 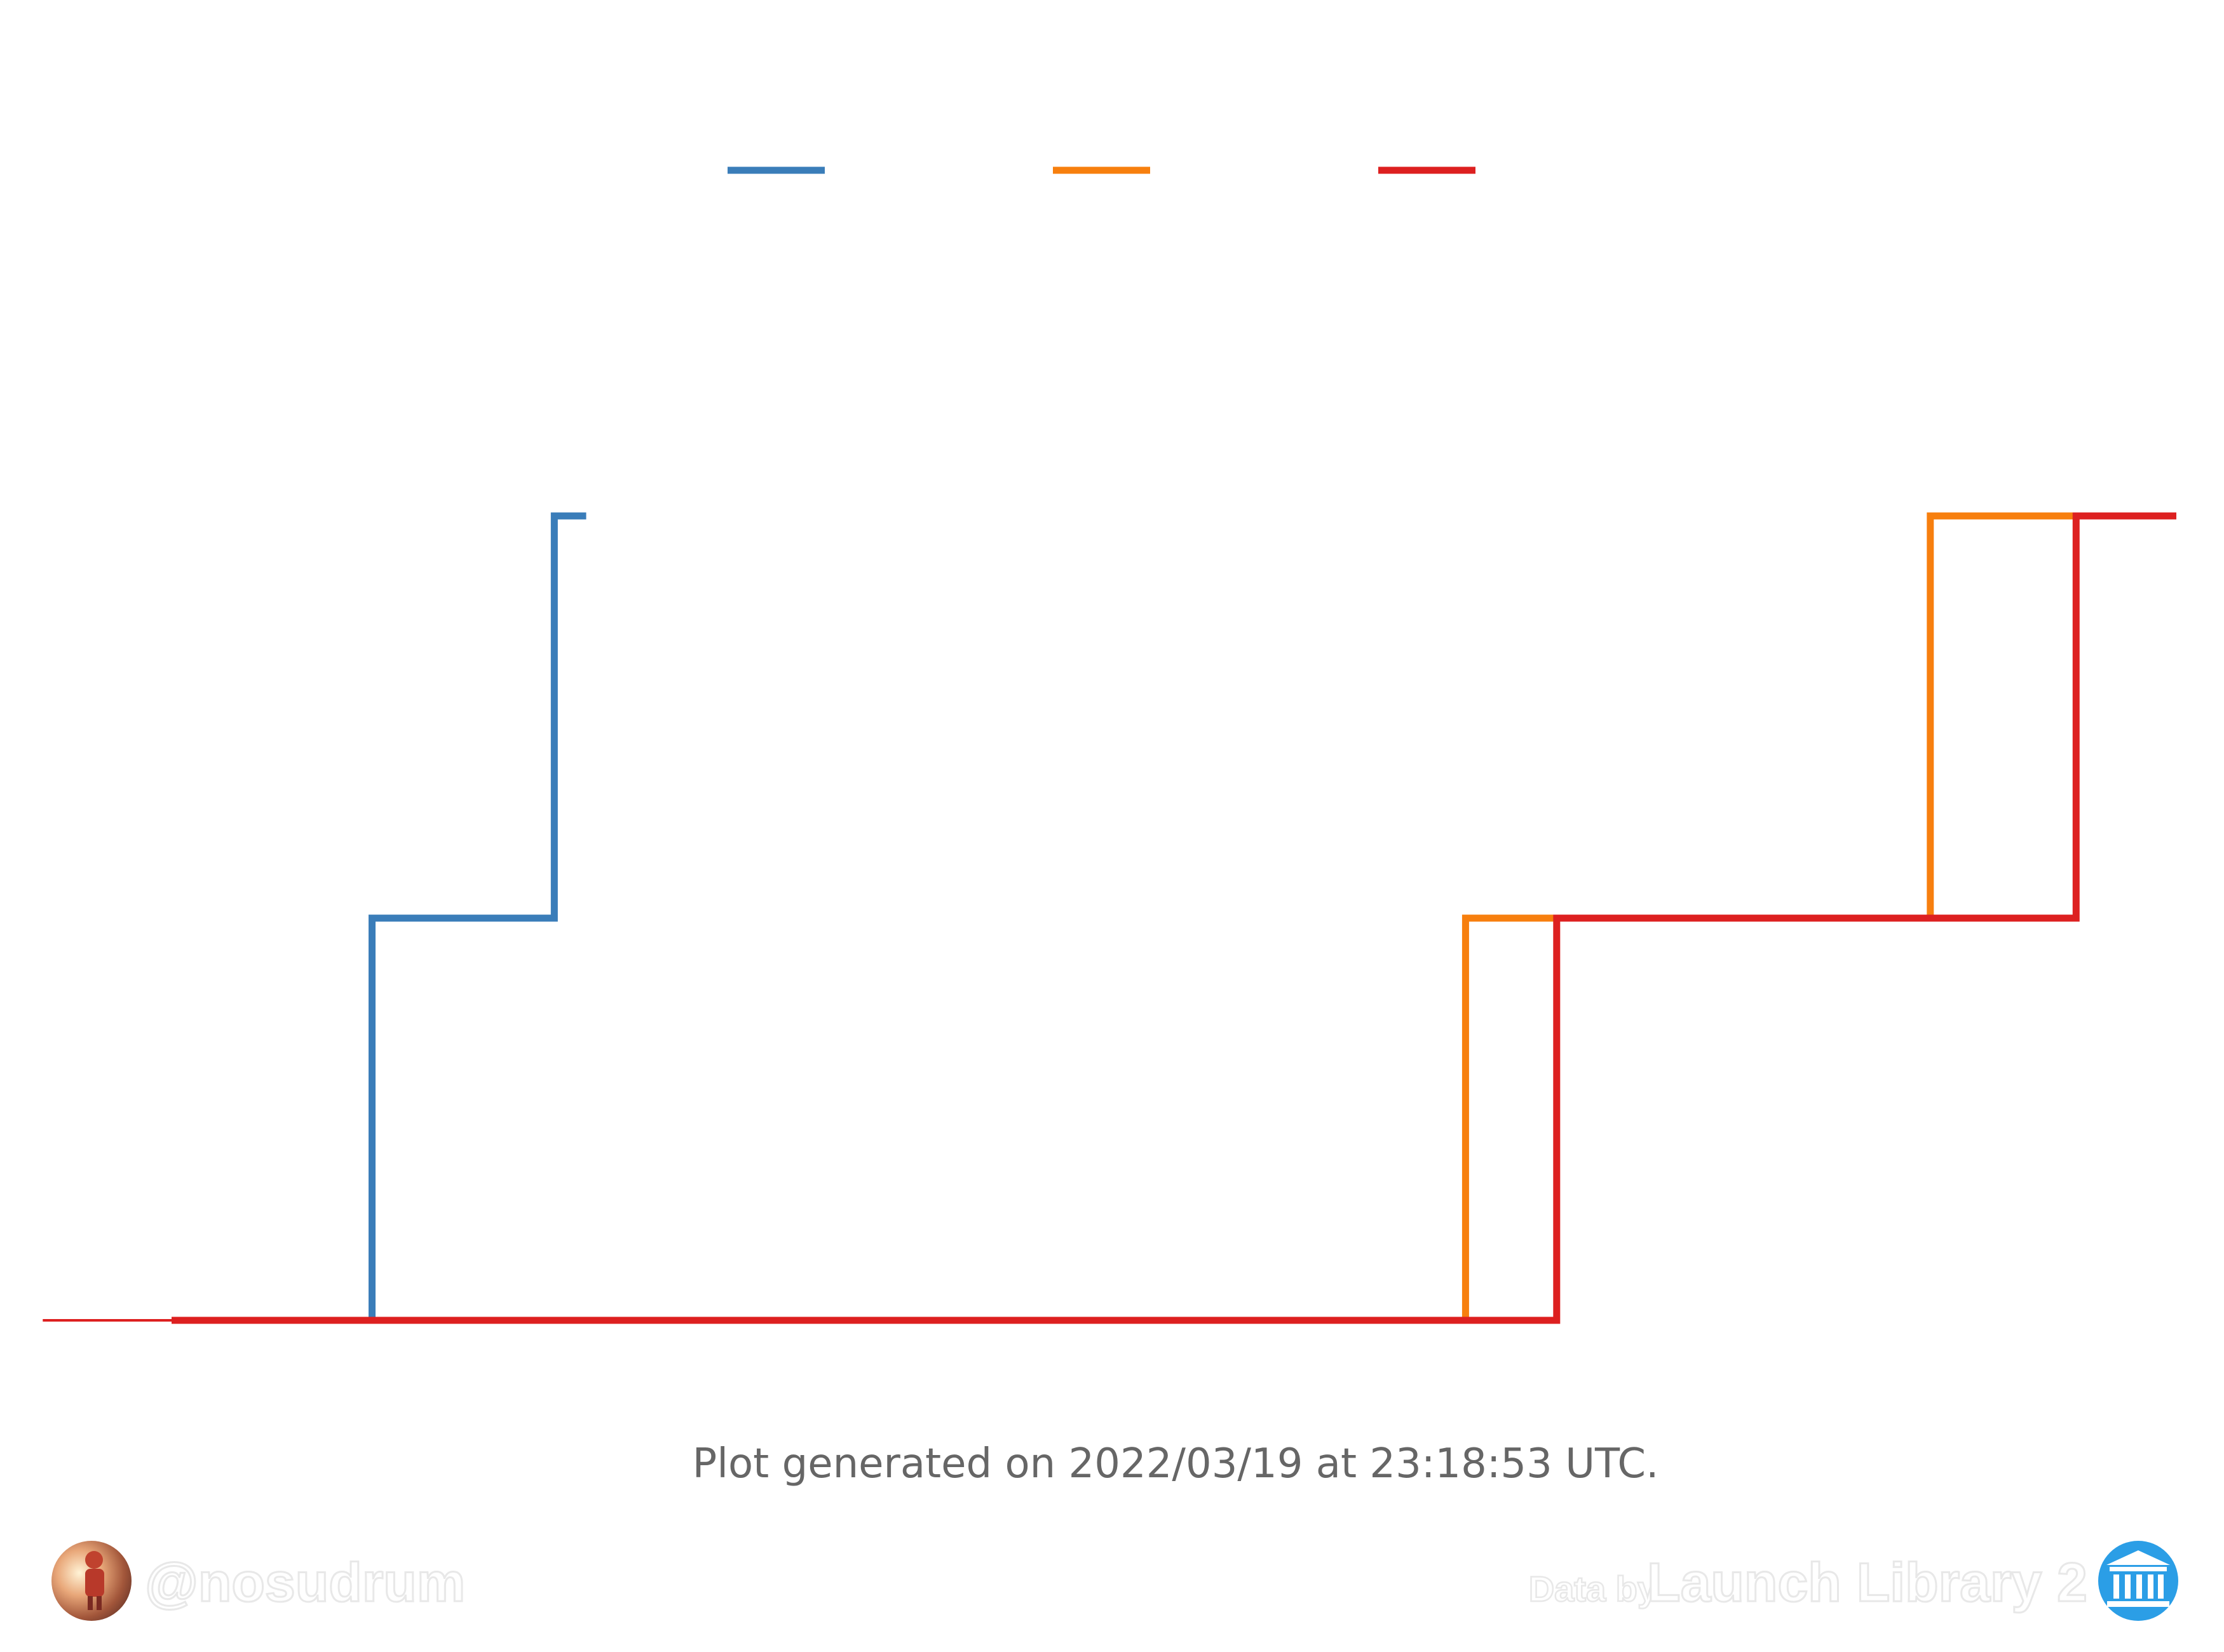 What do you see at coordinates (2138, 1581) in the screenshot?
I see `launch-library-logo-icon` at bounding box center [2138, 1581].